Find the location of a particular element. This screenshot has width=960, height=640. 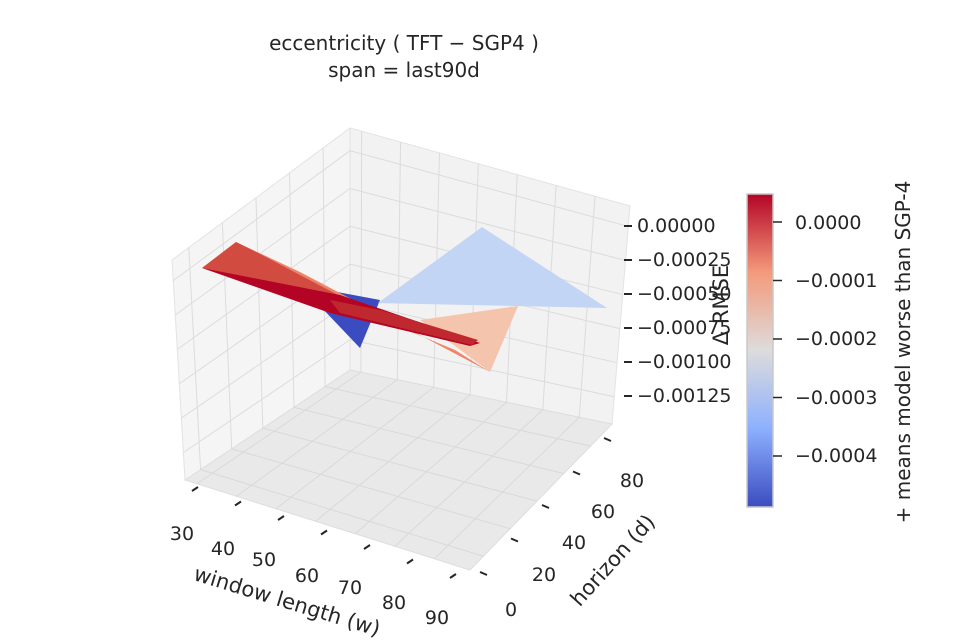

surface is located at coordinates (404, 299).